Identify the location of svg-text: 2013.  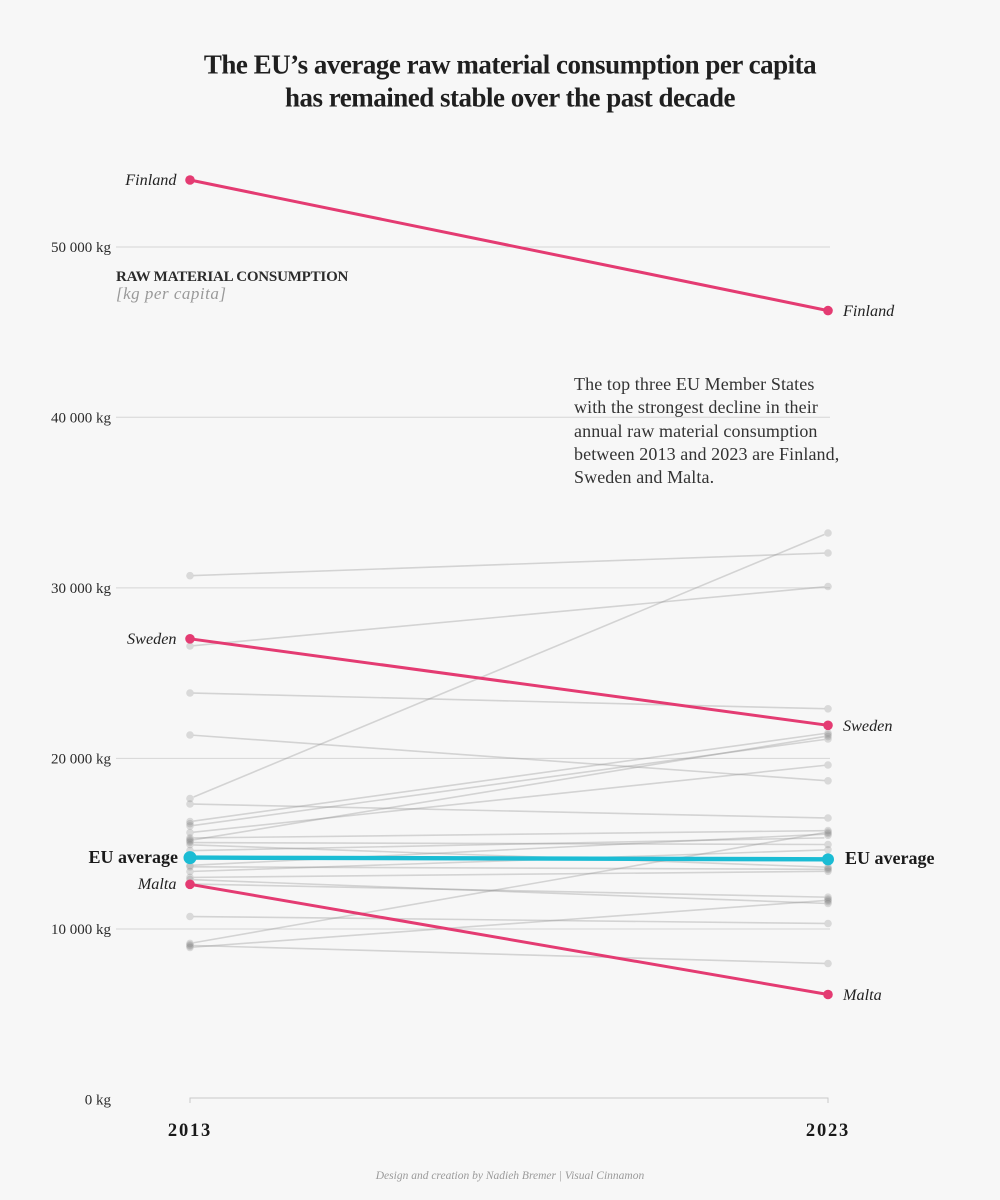
(190, 1131).